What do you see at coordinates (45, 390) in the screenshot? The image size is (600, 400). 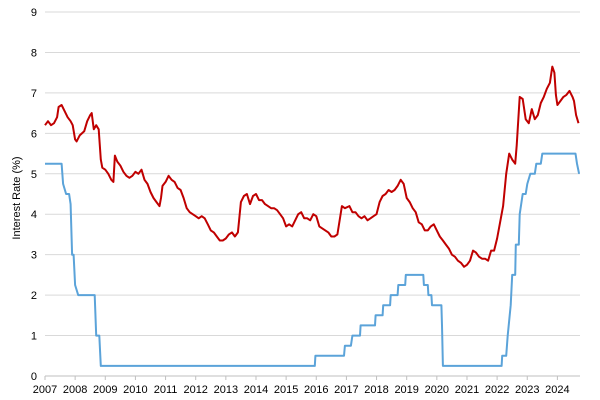 I see `x-tick-label: 2007` at bounding box center [45, 390].